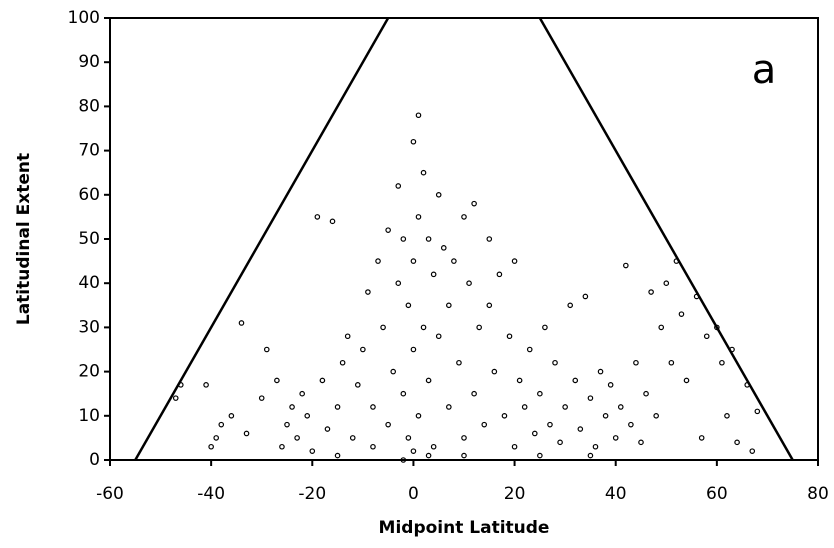 The image size is (834, 548). I want to click on x-tick-label: 80, so click(818, 494).